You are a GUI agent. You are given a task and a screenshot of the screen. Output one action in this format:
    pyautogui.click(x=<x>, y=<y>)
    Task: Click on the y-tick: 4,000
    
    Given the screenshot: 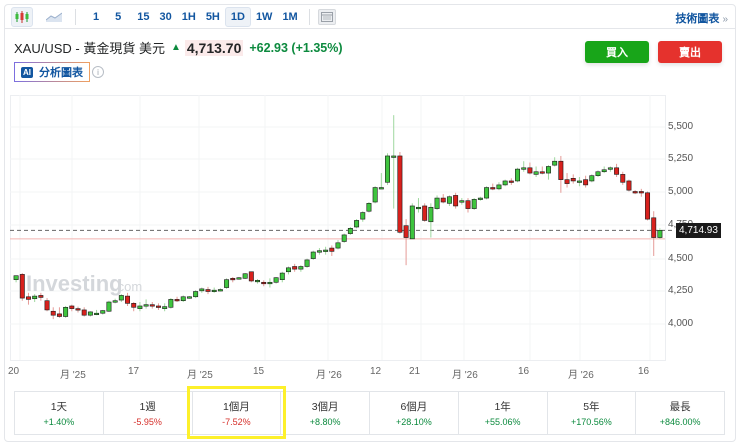 What is the action you would take?
    pyautogui.click(x=681, y=323)
    